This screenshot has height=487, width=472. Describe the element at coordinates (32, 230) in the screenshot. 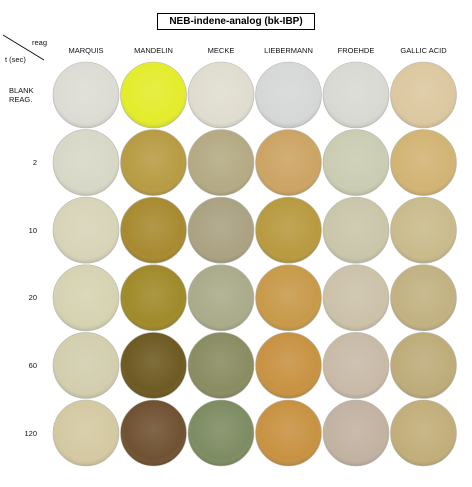

I see `row-label: 10` at that location.